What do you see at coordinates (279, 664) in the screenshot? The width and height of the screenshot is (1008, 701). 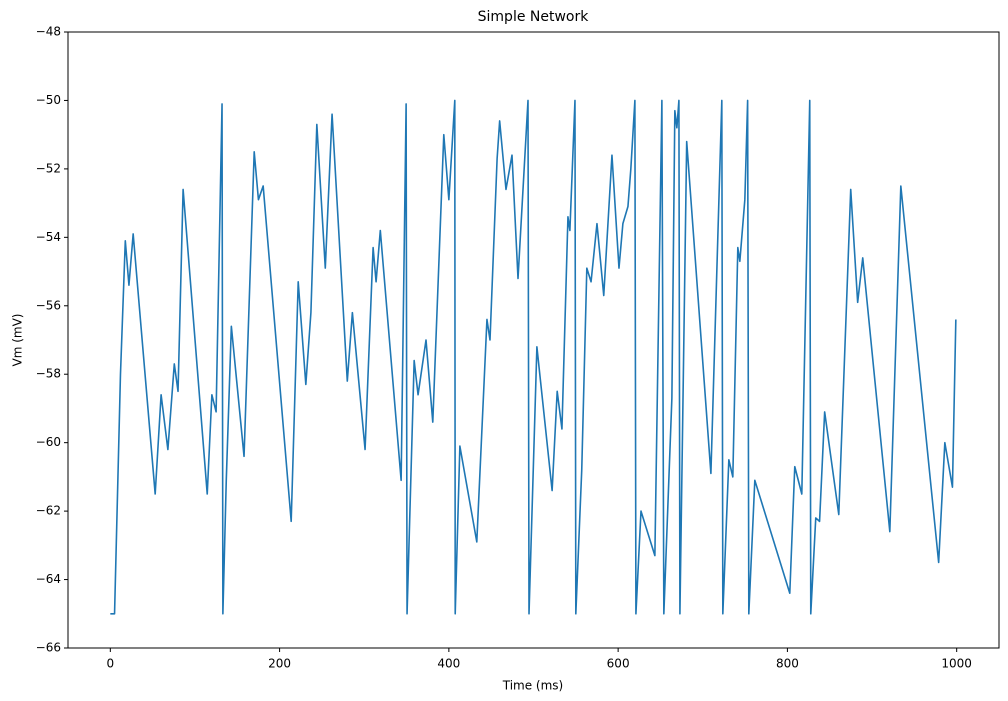 I see `x-tick-label: 200` at bounding box center [279, 664].